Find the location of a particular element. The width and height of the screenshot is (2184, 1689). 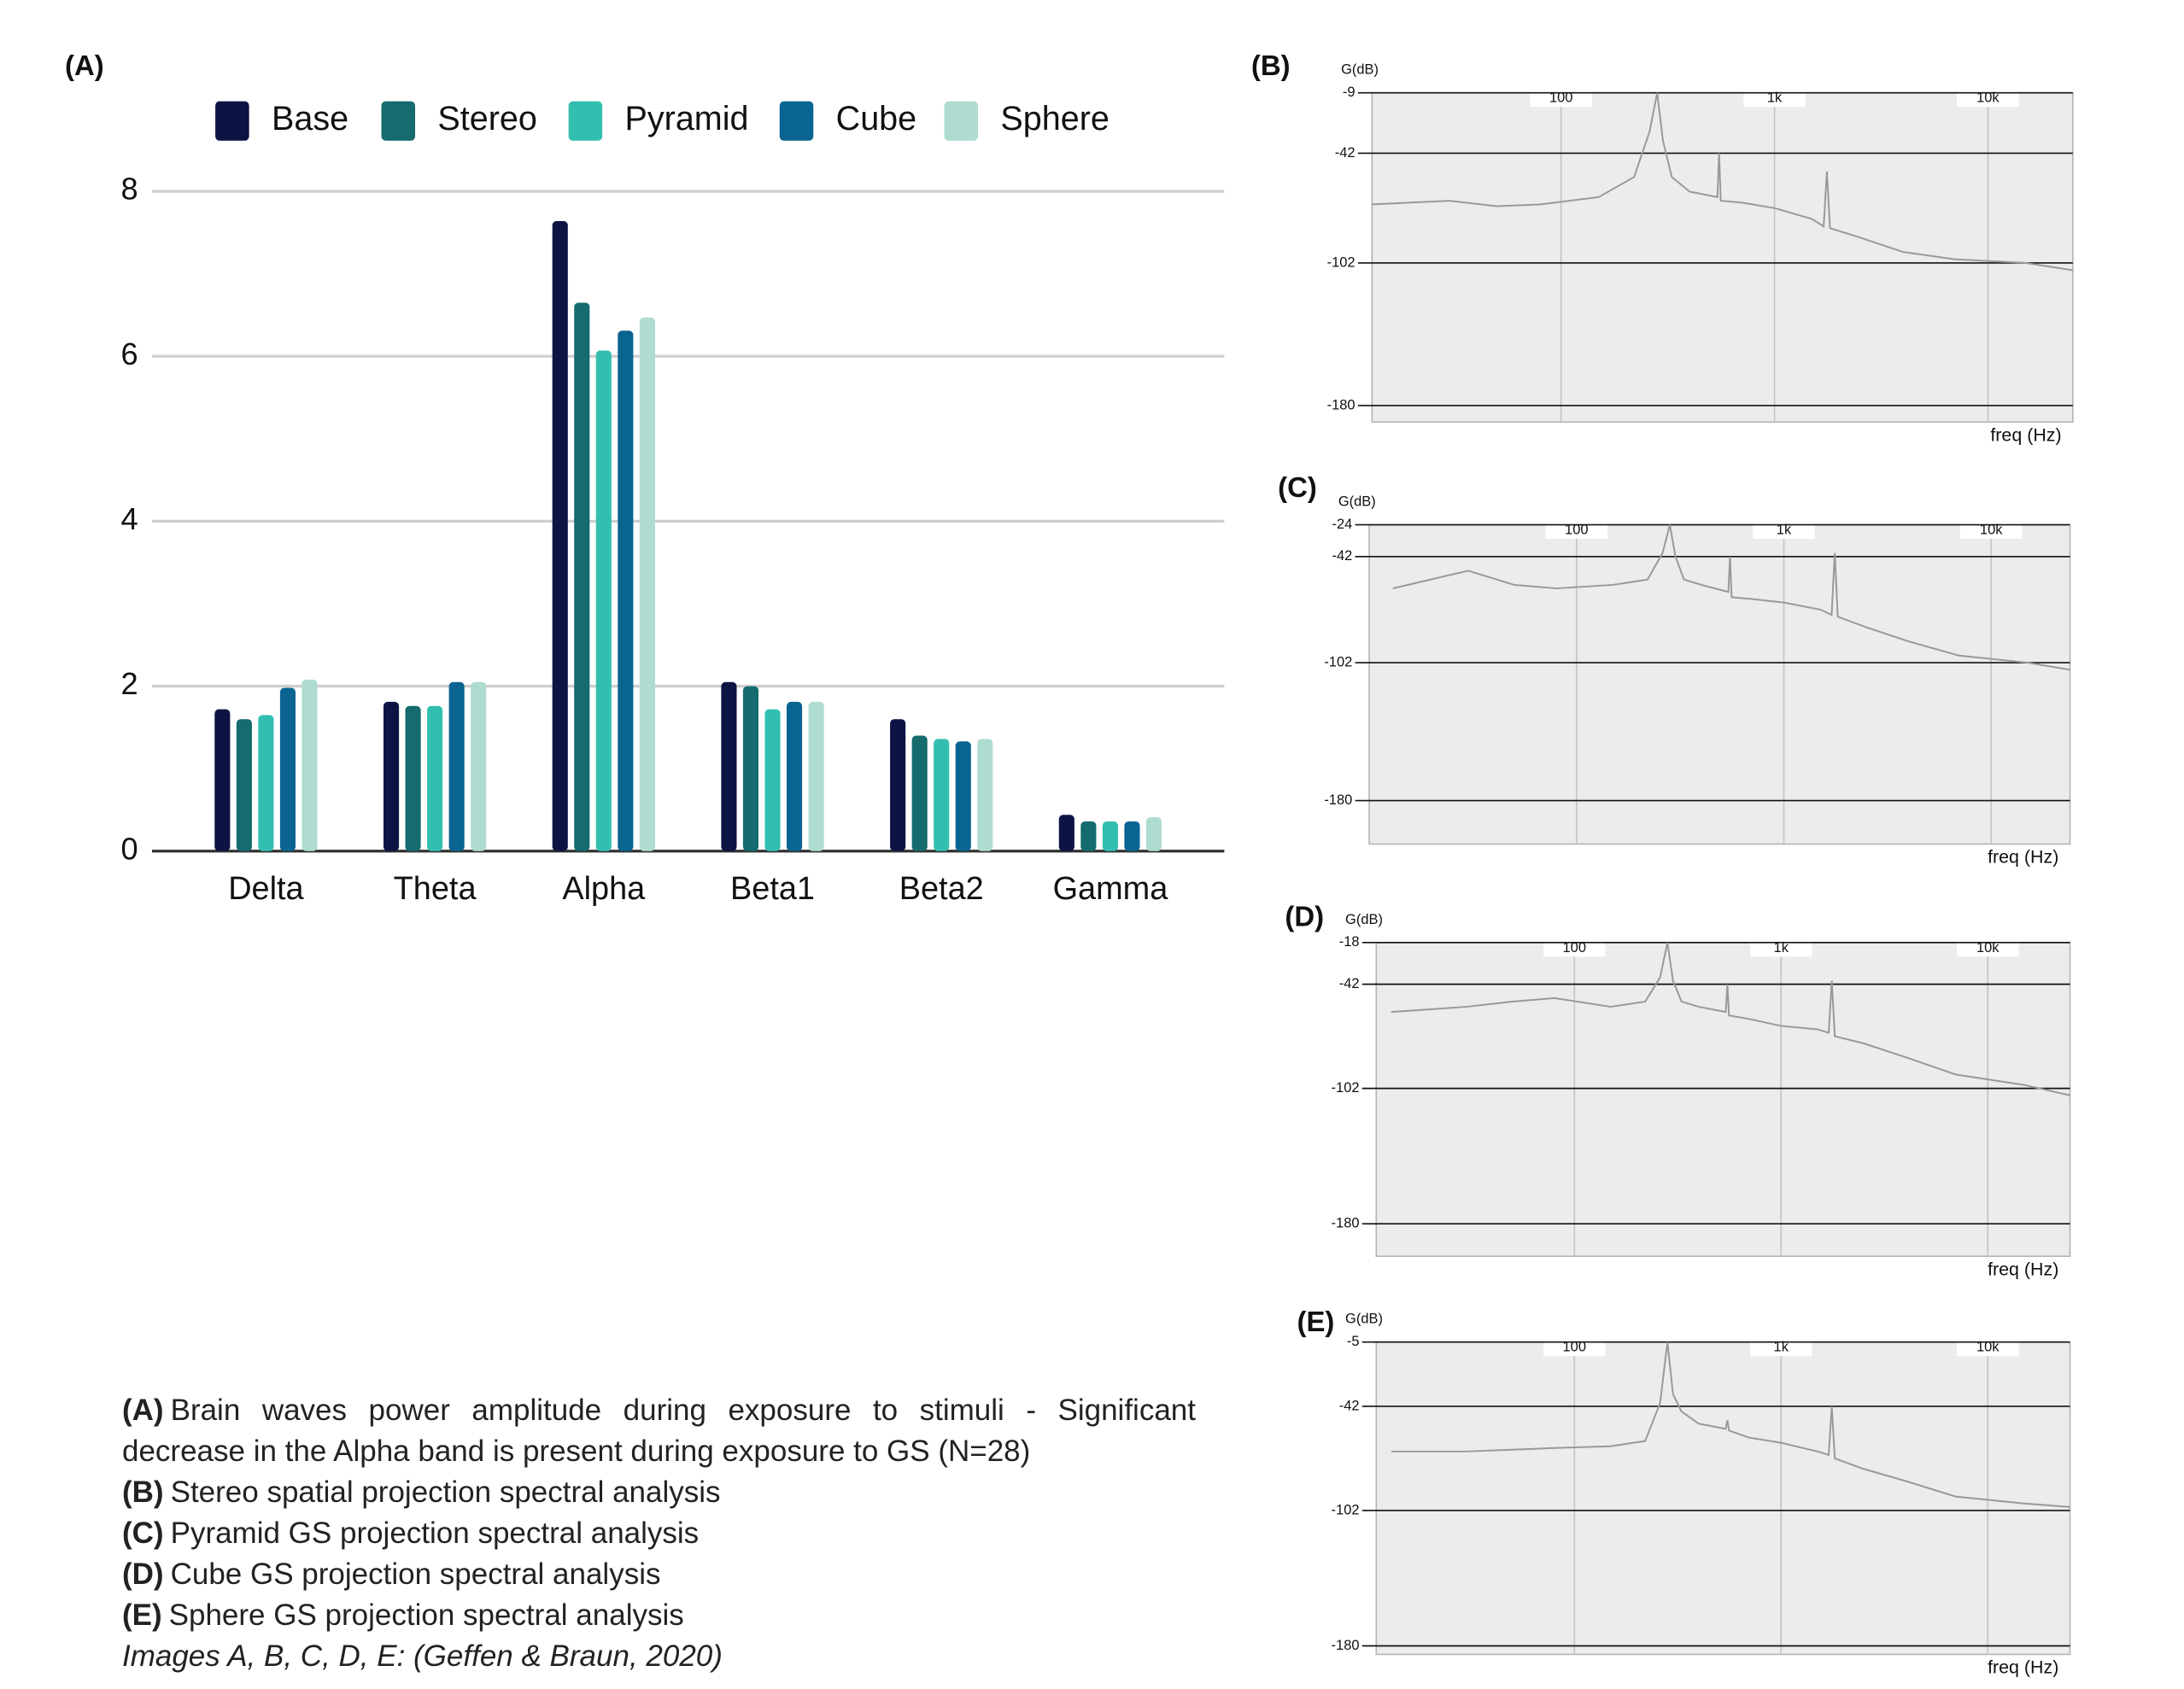

x-tick-label: Theta is located at coordinates (435, 889).